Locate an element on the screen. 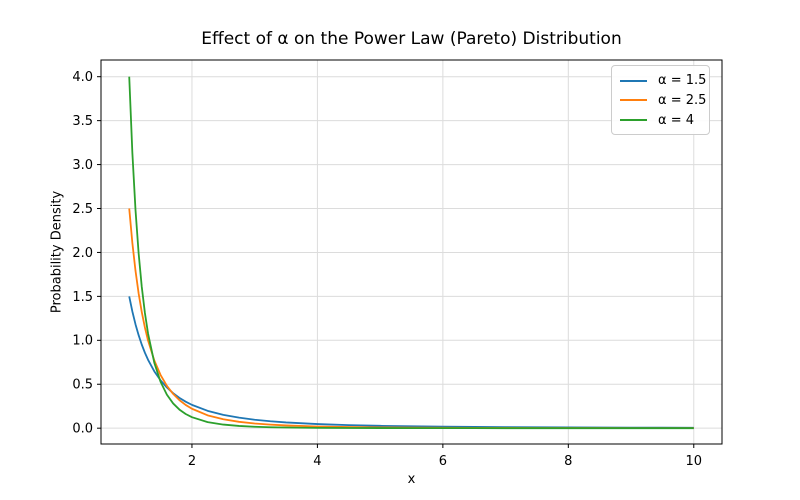 This screenshot has height=500, width=800. y-tick-label: 3.5 is located at coordinates (82, 121).